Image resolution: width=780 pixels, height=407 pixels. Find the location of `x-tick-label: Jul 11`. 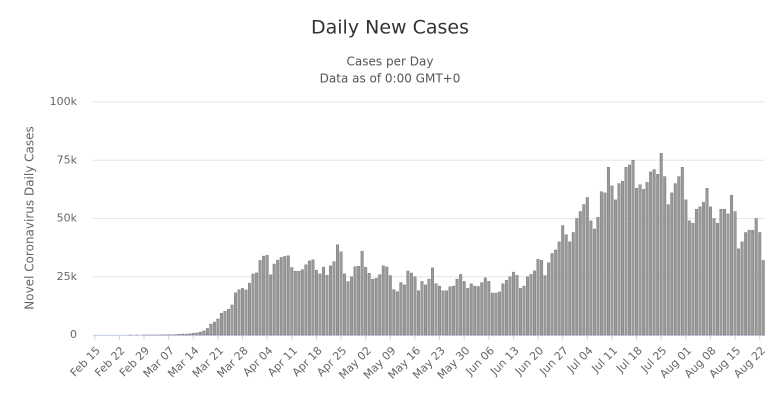

x-tick-label: Jul 11 is located at coordinates (605, 360).